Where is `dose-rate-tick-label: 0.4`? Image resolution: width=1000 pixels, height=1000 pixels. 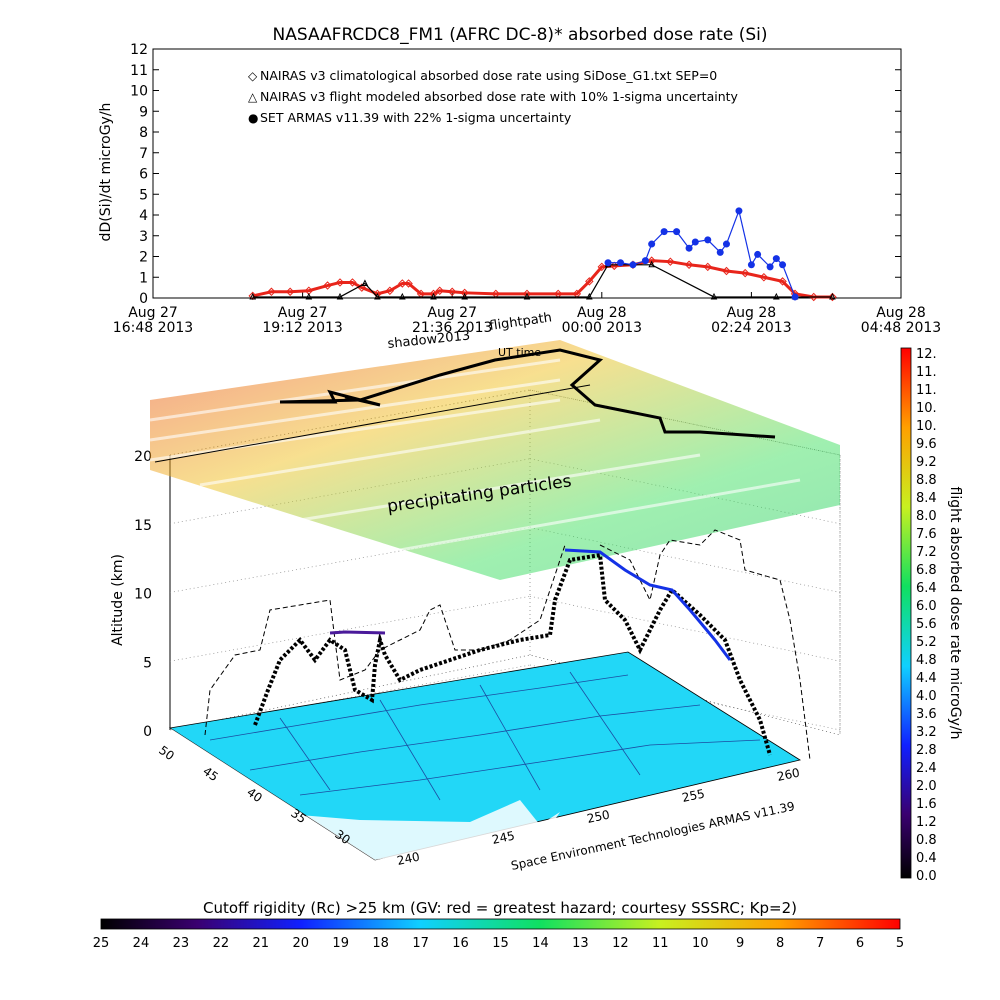 dose-rate-tick-label: 0.4 is located at coordinates (926, 858).